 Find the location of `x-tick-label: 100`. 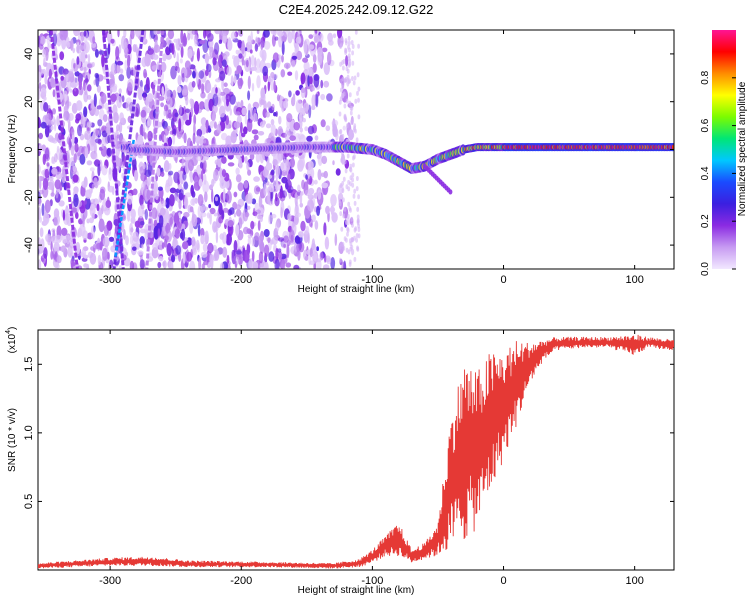

x-tick-label: 100 is located at coordinates (634, 581).